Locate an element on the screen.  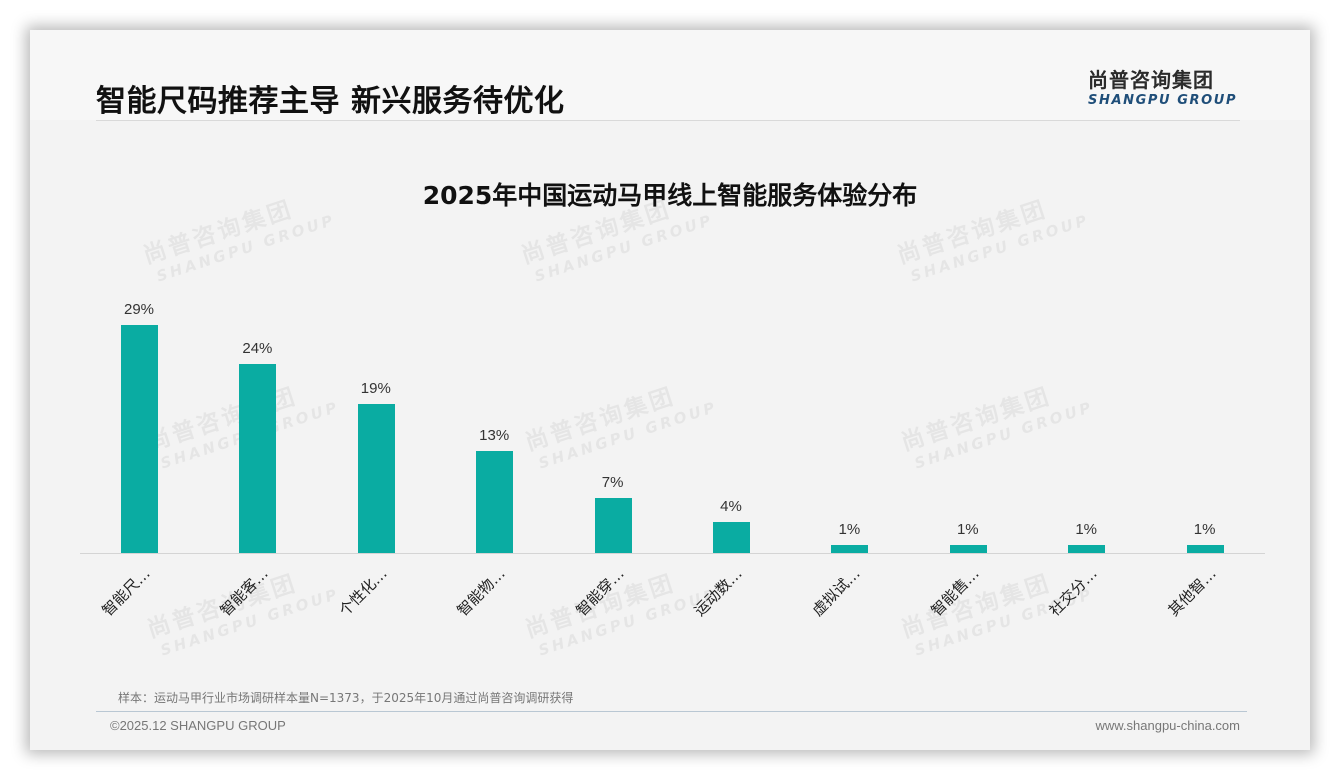
header-divider is located at coordinates (668, 120).